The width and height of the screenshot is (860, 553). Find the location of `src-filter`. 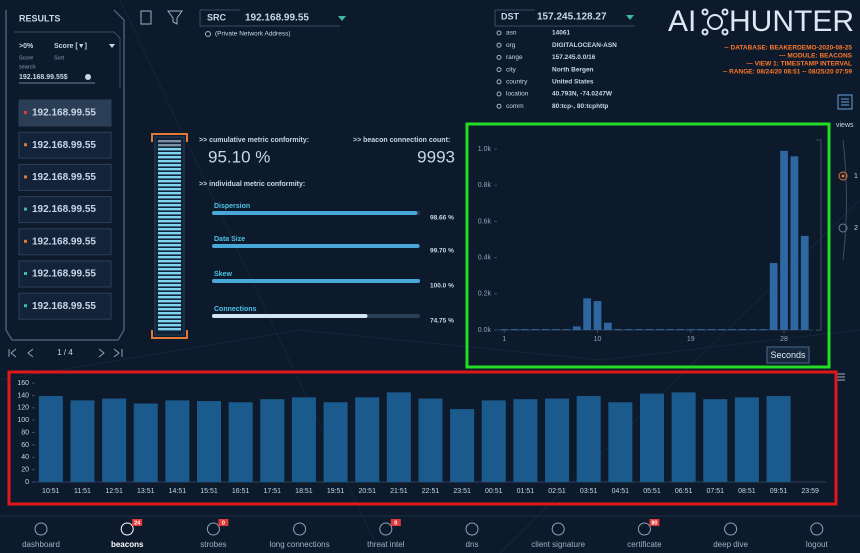

src-filter is located at coordinates (342, 18).